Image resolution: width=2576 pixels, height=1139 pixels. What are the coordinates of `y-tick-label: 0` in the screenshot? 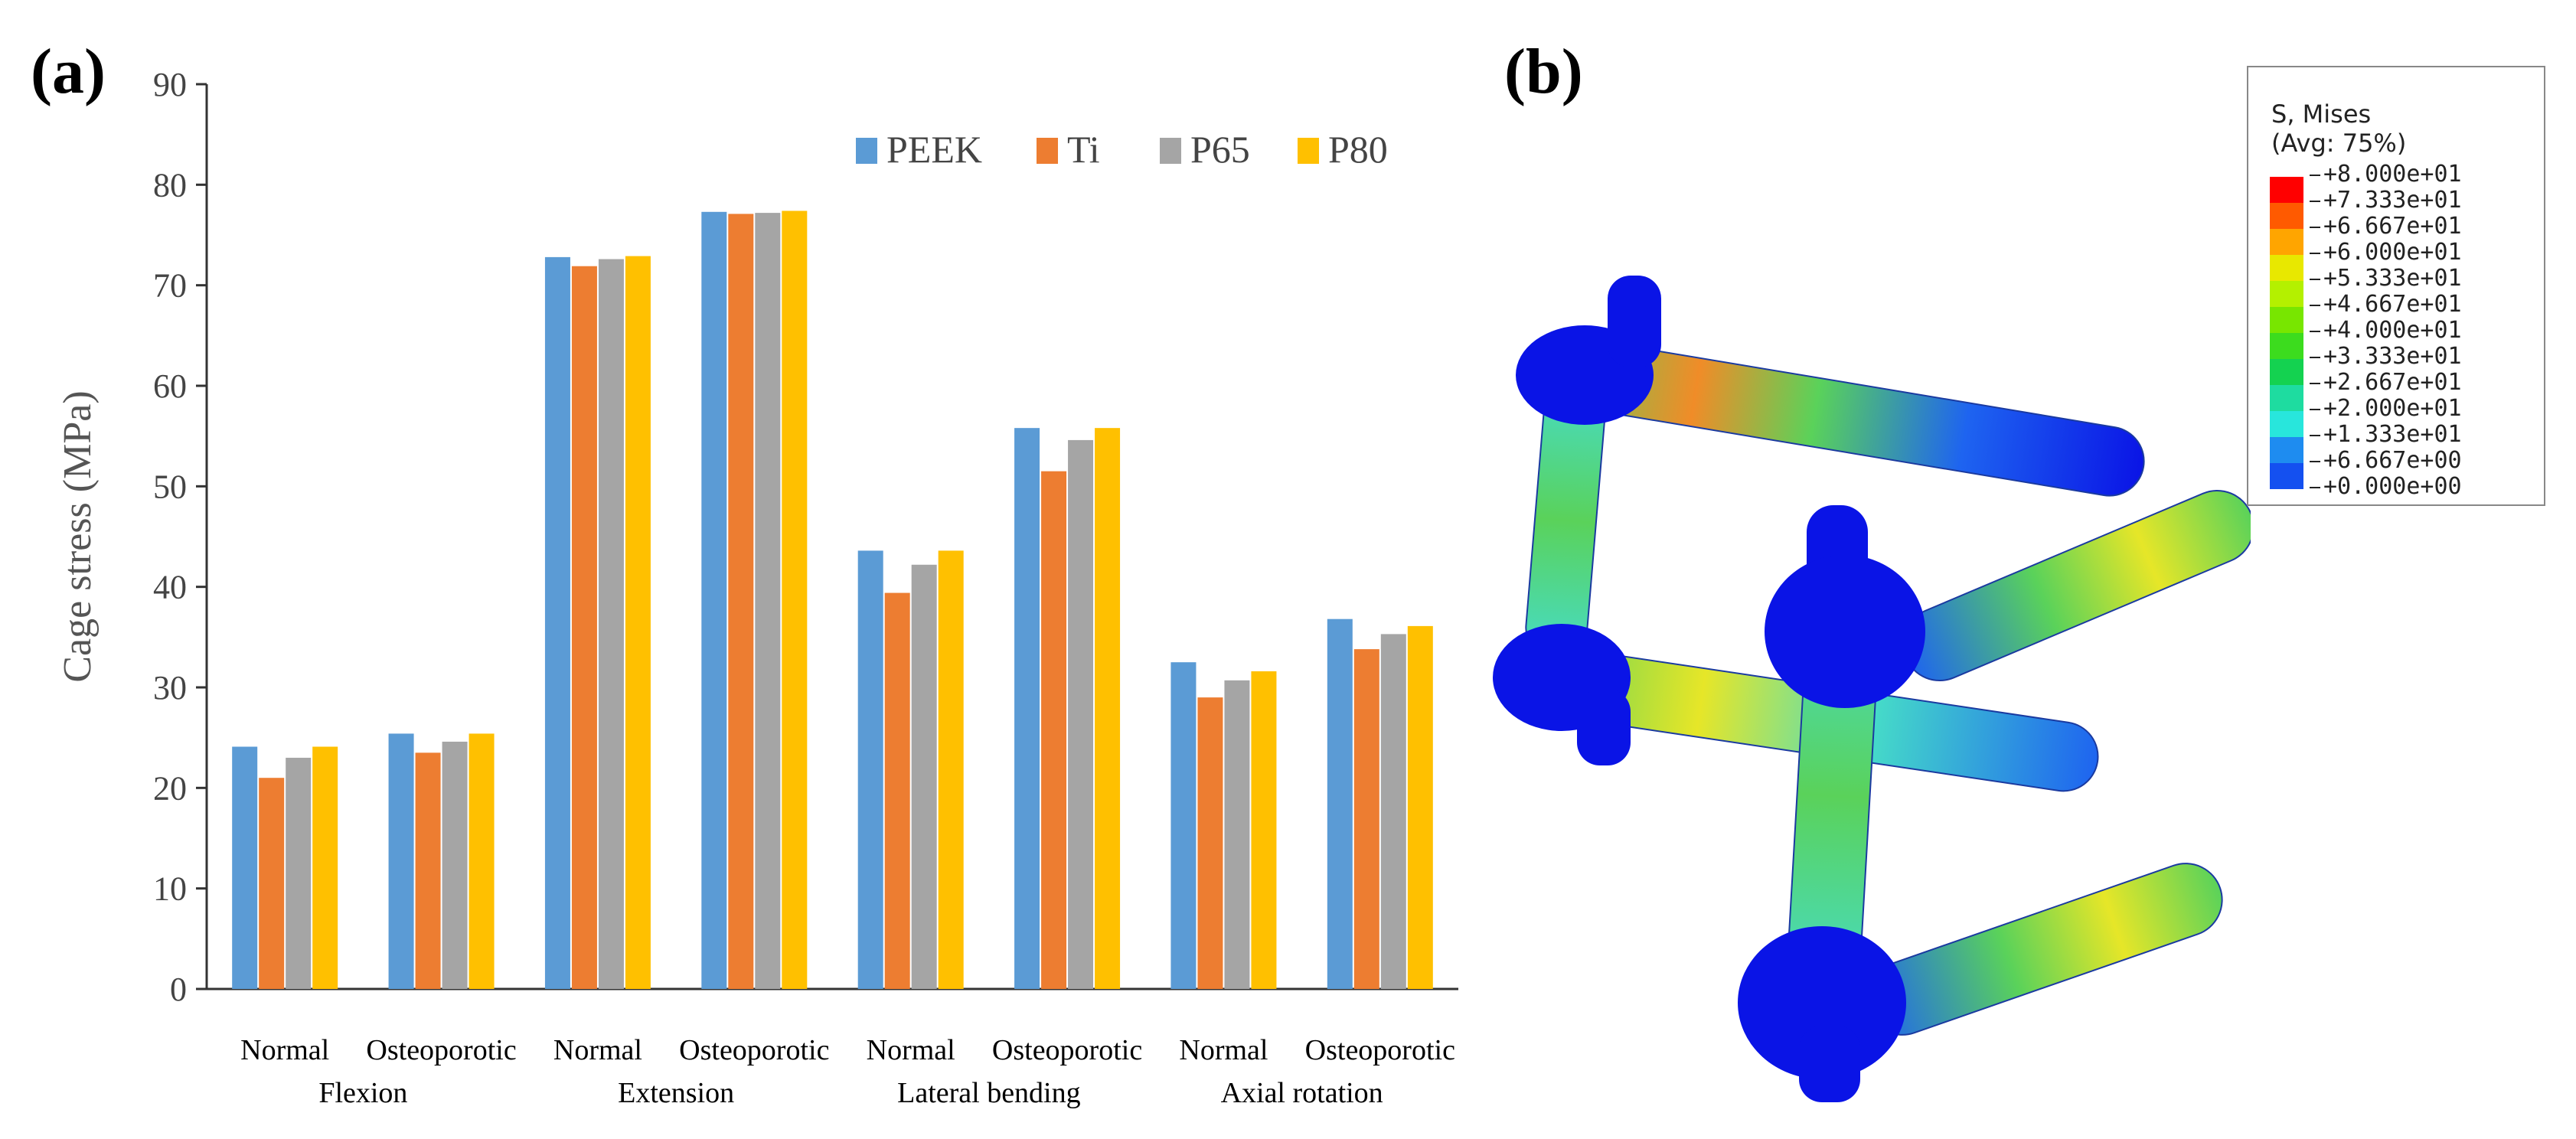 It's located at (178, 990).